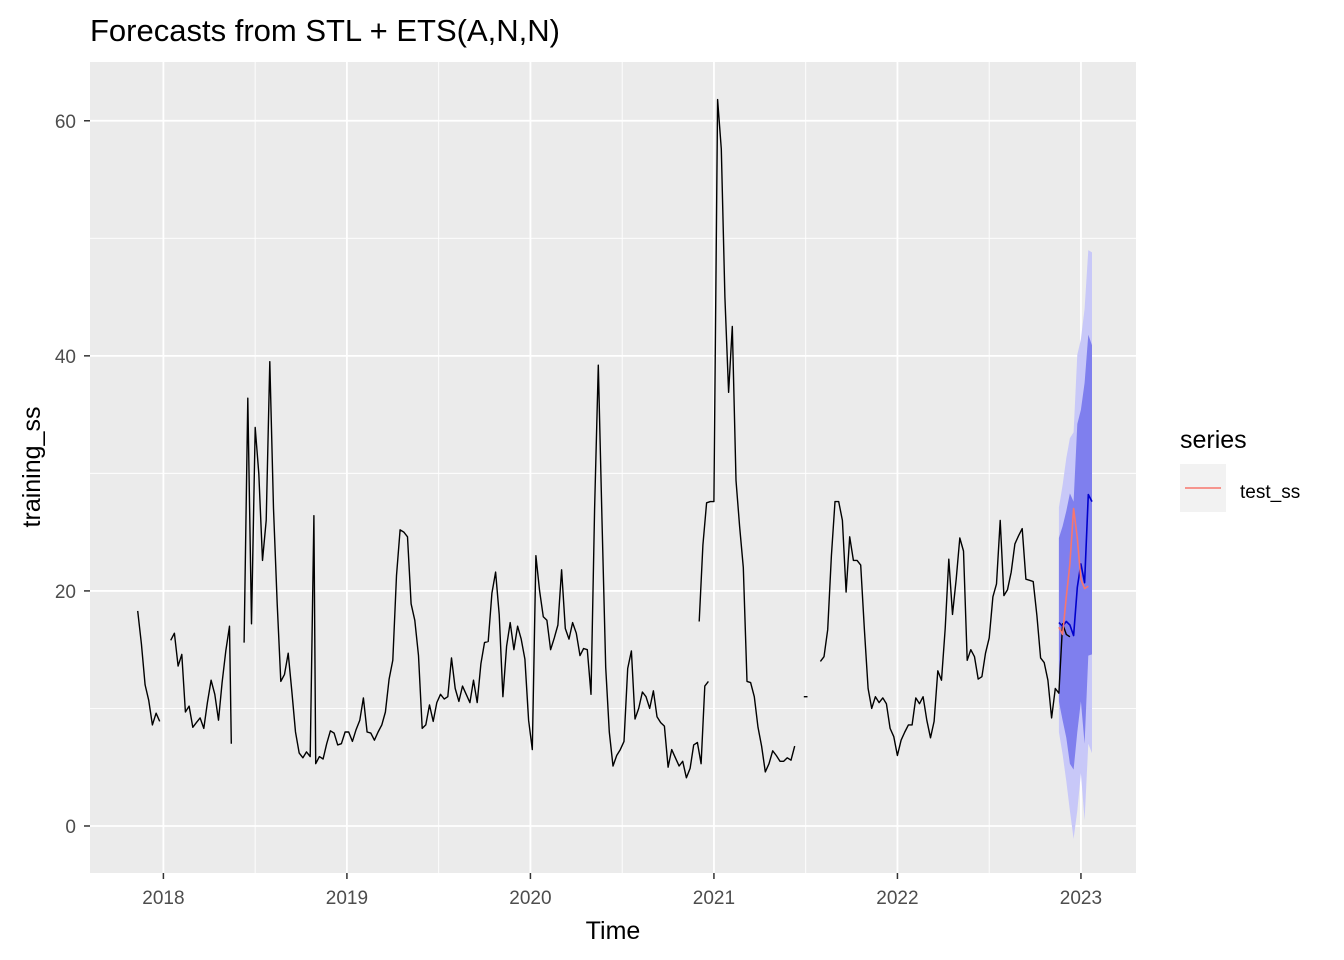 The height and width of the screenshot is (960, 1344). What do you see at coordinates (1081, 898) in the screenshot?
I see `x-tick-label: 2023` at bounding box center [1081, 898].